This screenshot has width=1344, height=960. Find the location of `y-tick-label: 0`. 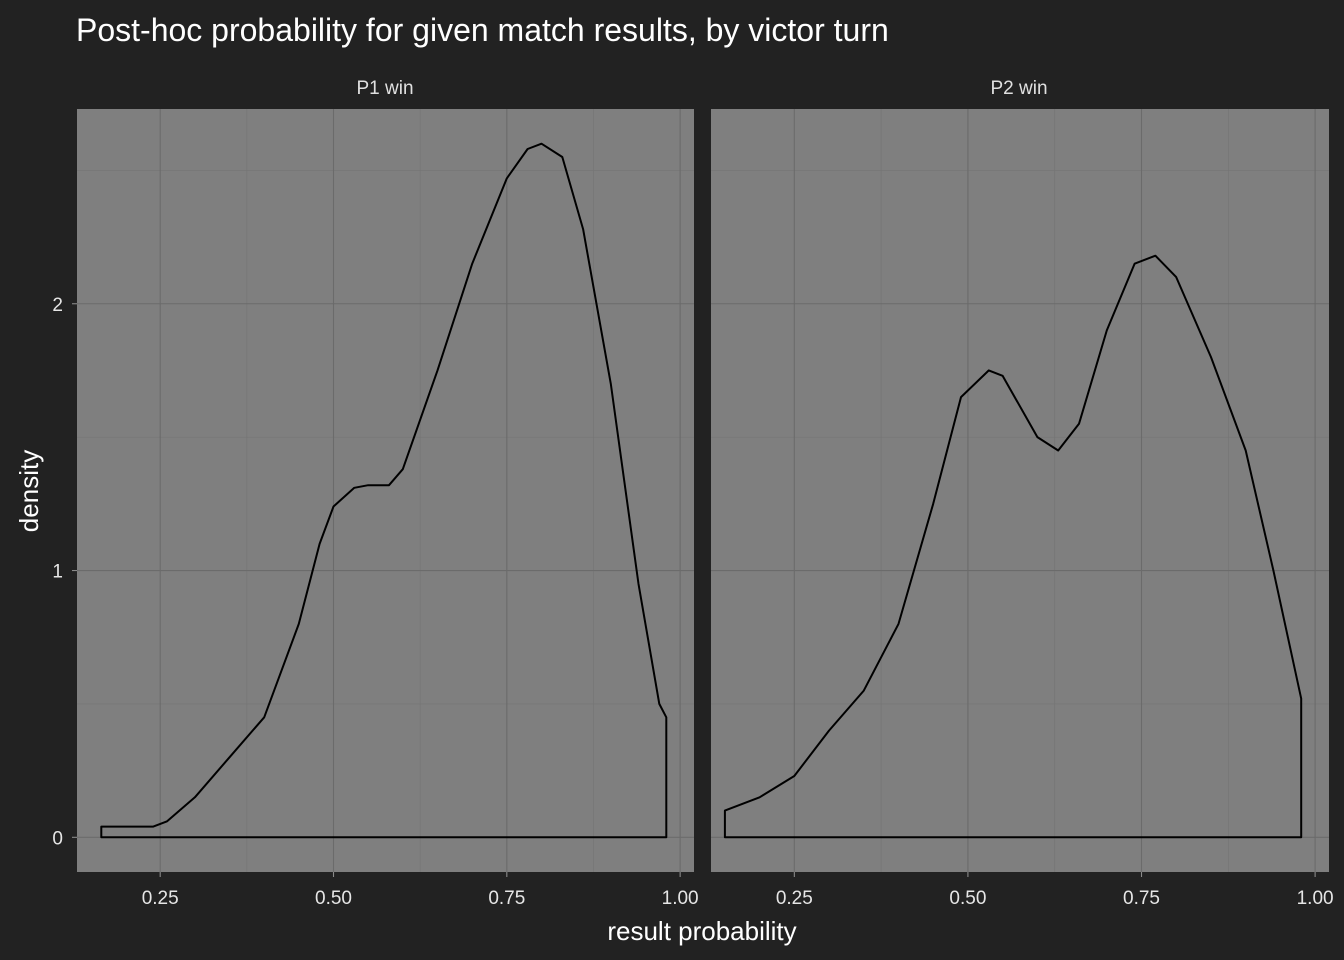

y-tick-label: 0 is located at coordinates (57, 838).